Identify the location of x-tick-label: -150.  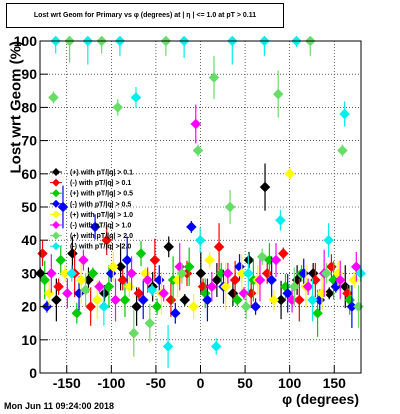
(67, 383).